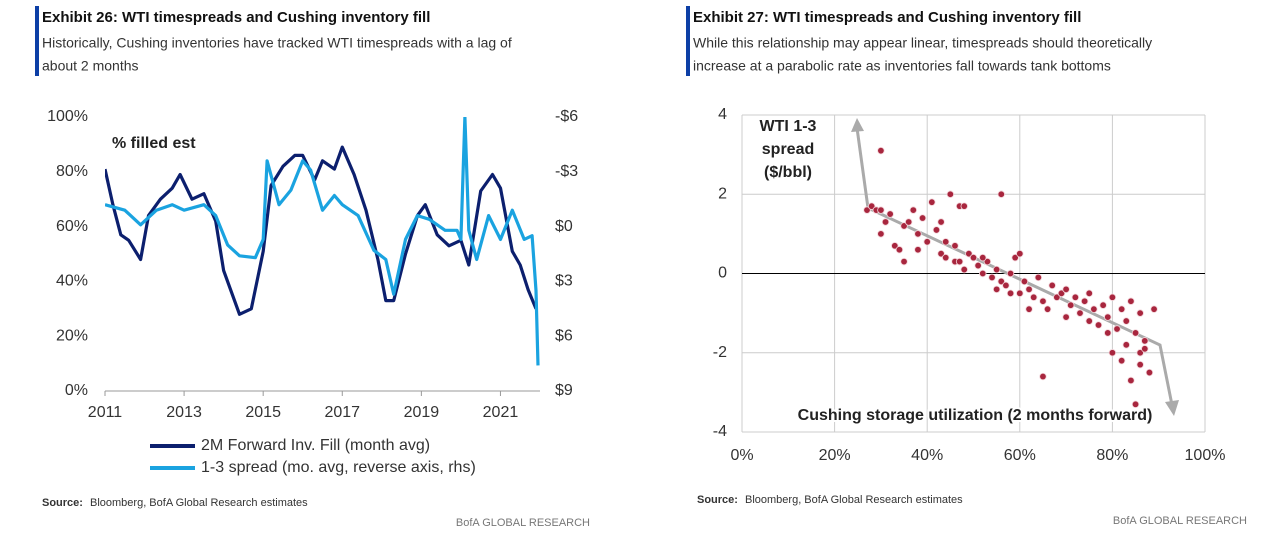 This screenshot has width=1261, height=540. Describe the element at coordinates (564, 390) in the screenshot. I see `y2-tick-label: $9` at that location.